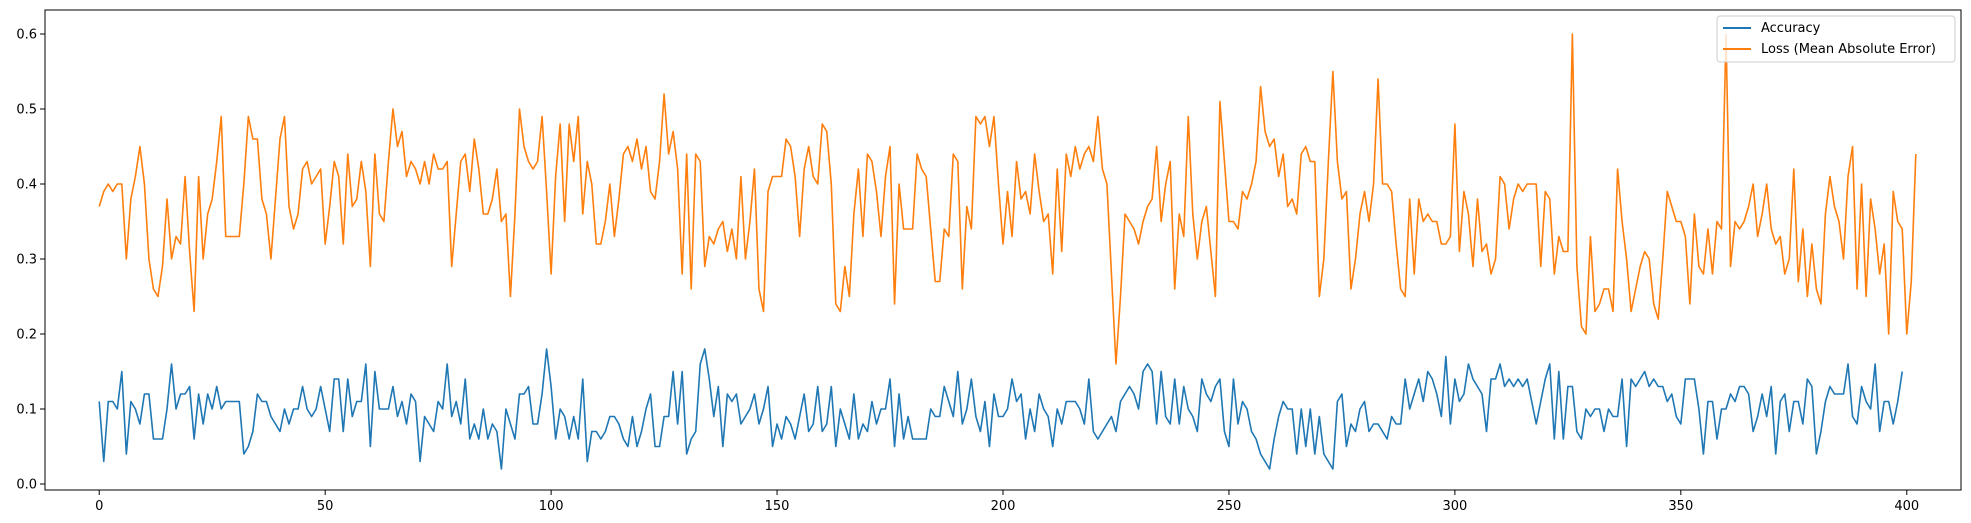 This screenshot has width=1971, height=523. What do you see at coordinates (551, 506) in the screenshot?
I see `x-tick-label: 100` at bounding box center [551, 506].